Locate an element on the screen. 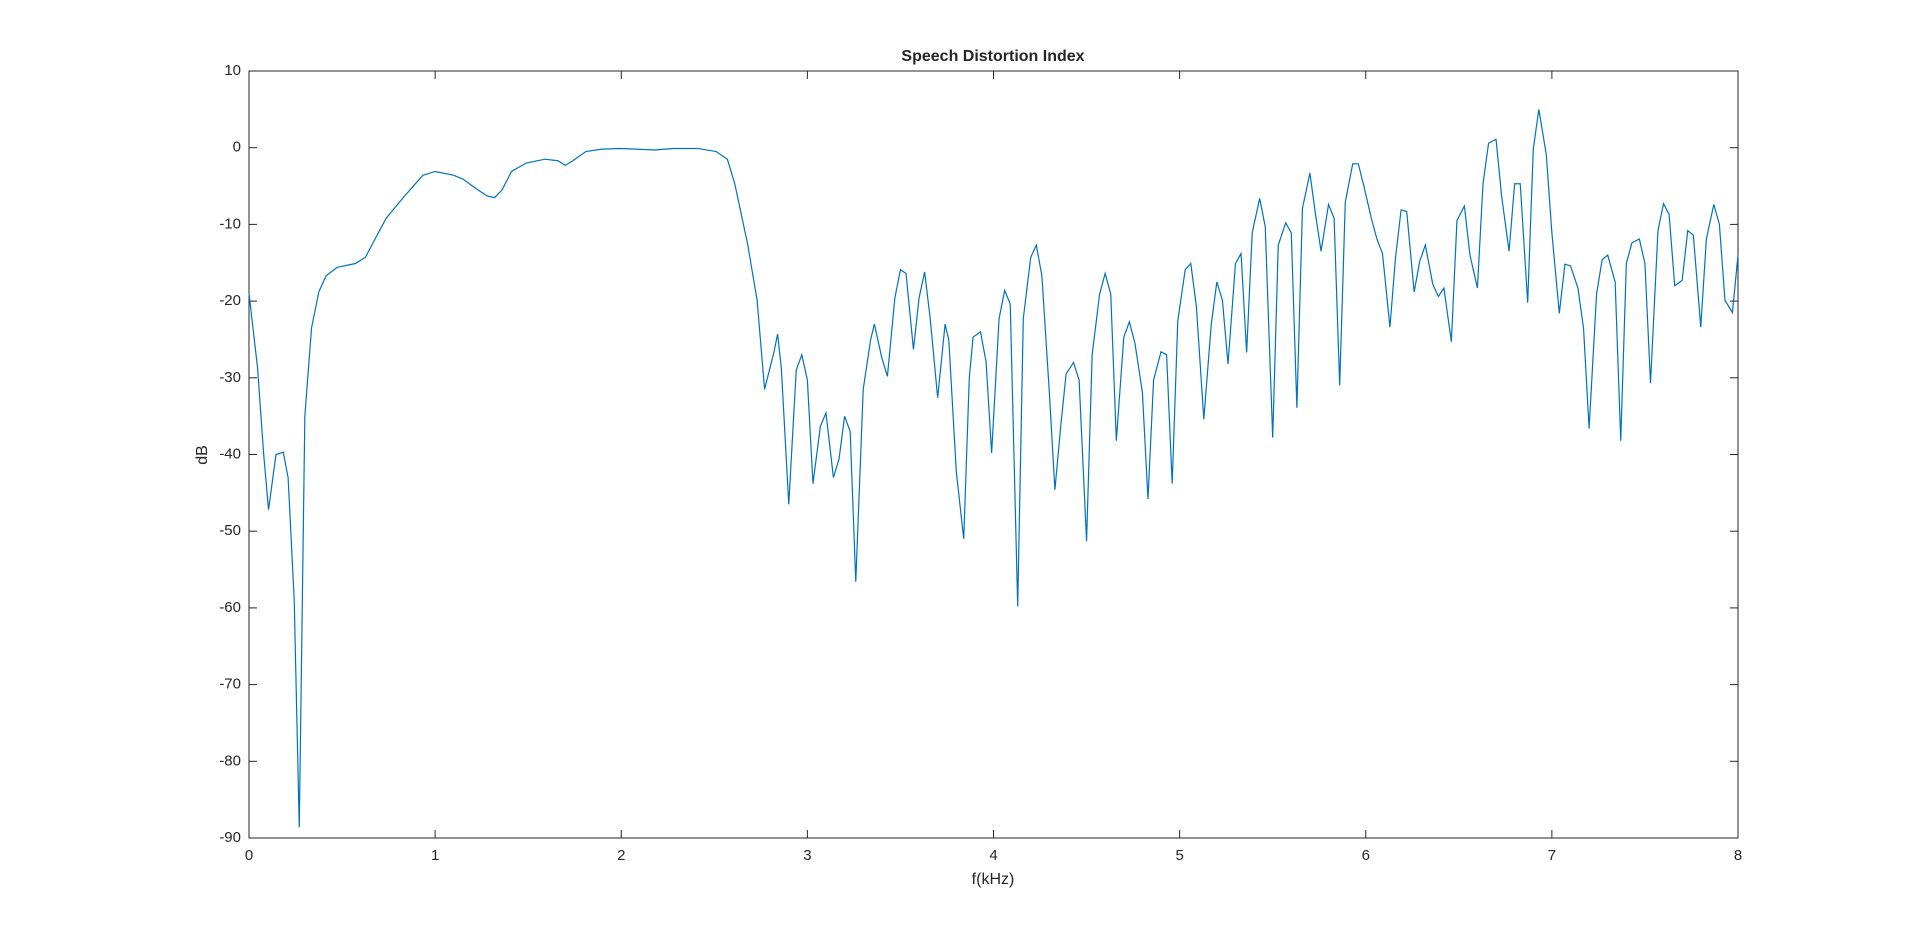 The image size is (1920, 942). x-tick-label: 6 is located at coordinates (1366, 855).